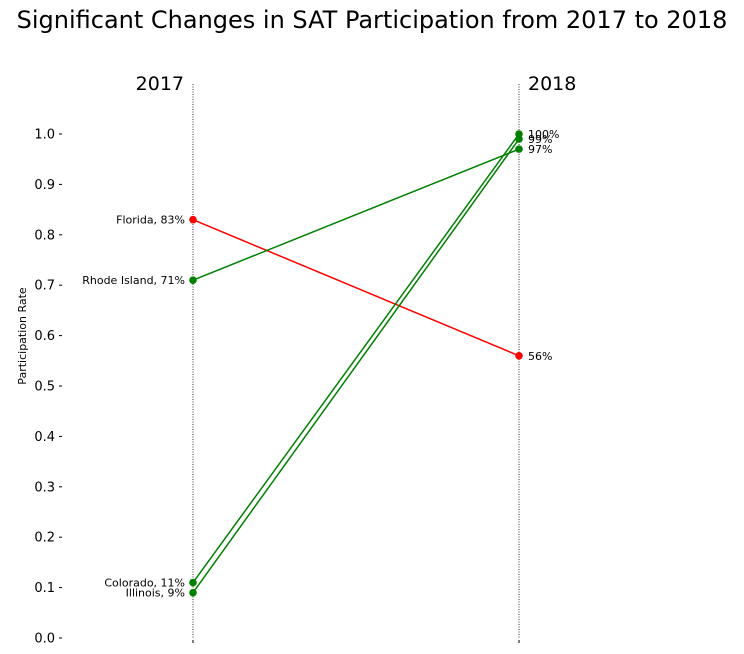 Image resolution: width=744 pixels, height=654 pixels. I want to click on y-tick-label: 0.0, so click(44, 639).